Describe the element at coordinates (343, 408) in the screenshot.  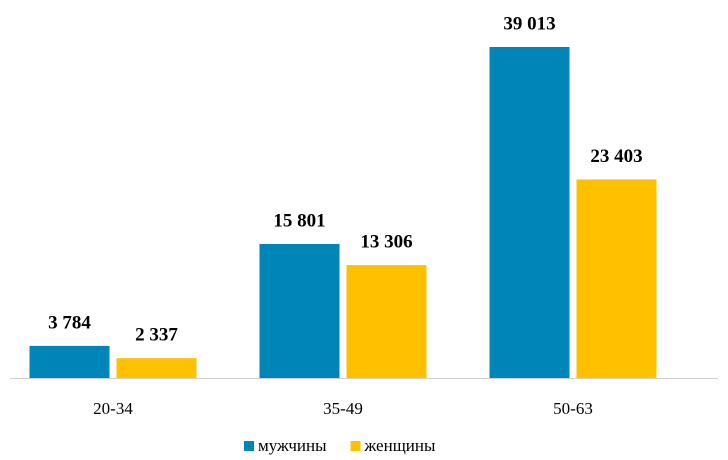
I see `x-tick-label: 35-49` at that location.